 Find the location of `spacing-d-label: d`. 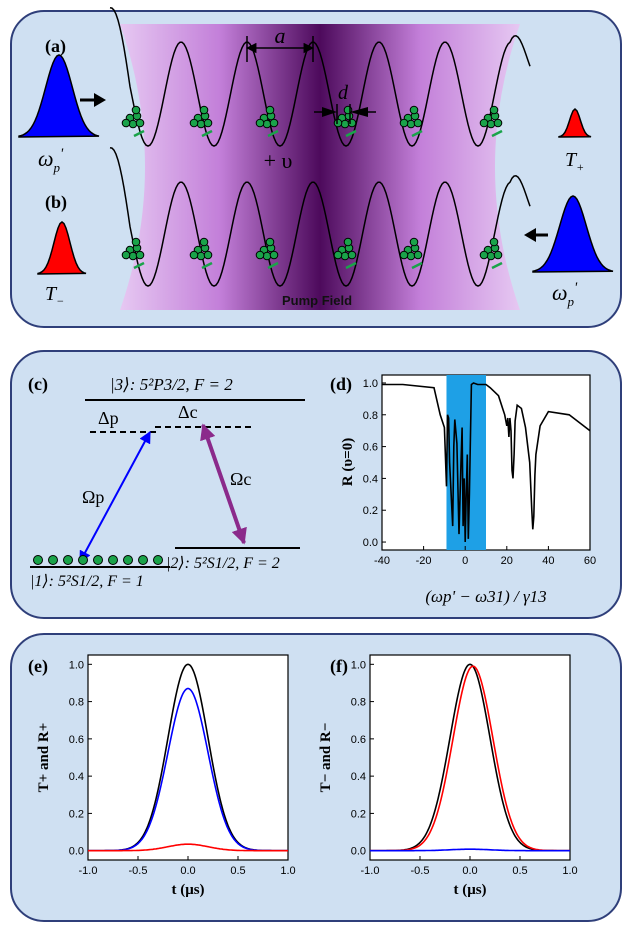

spacing-d-label: d is located at coordinates (343, 93).